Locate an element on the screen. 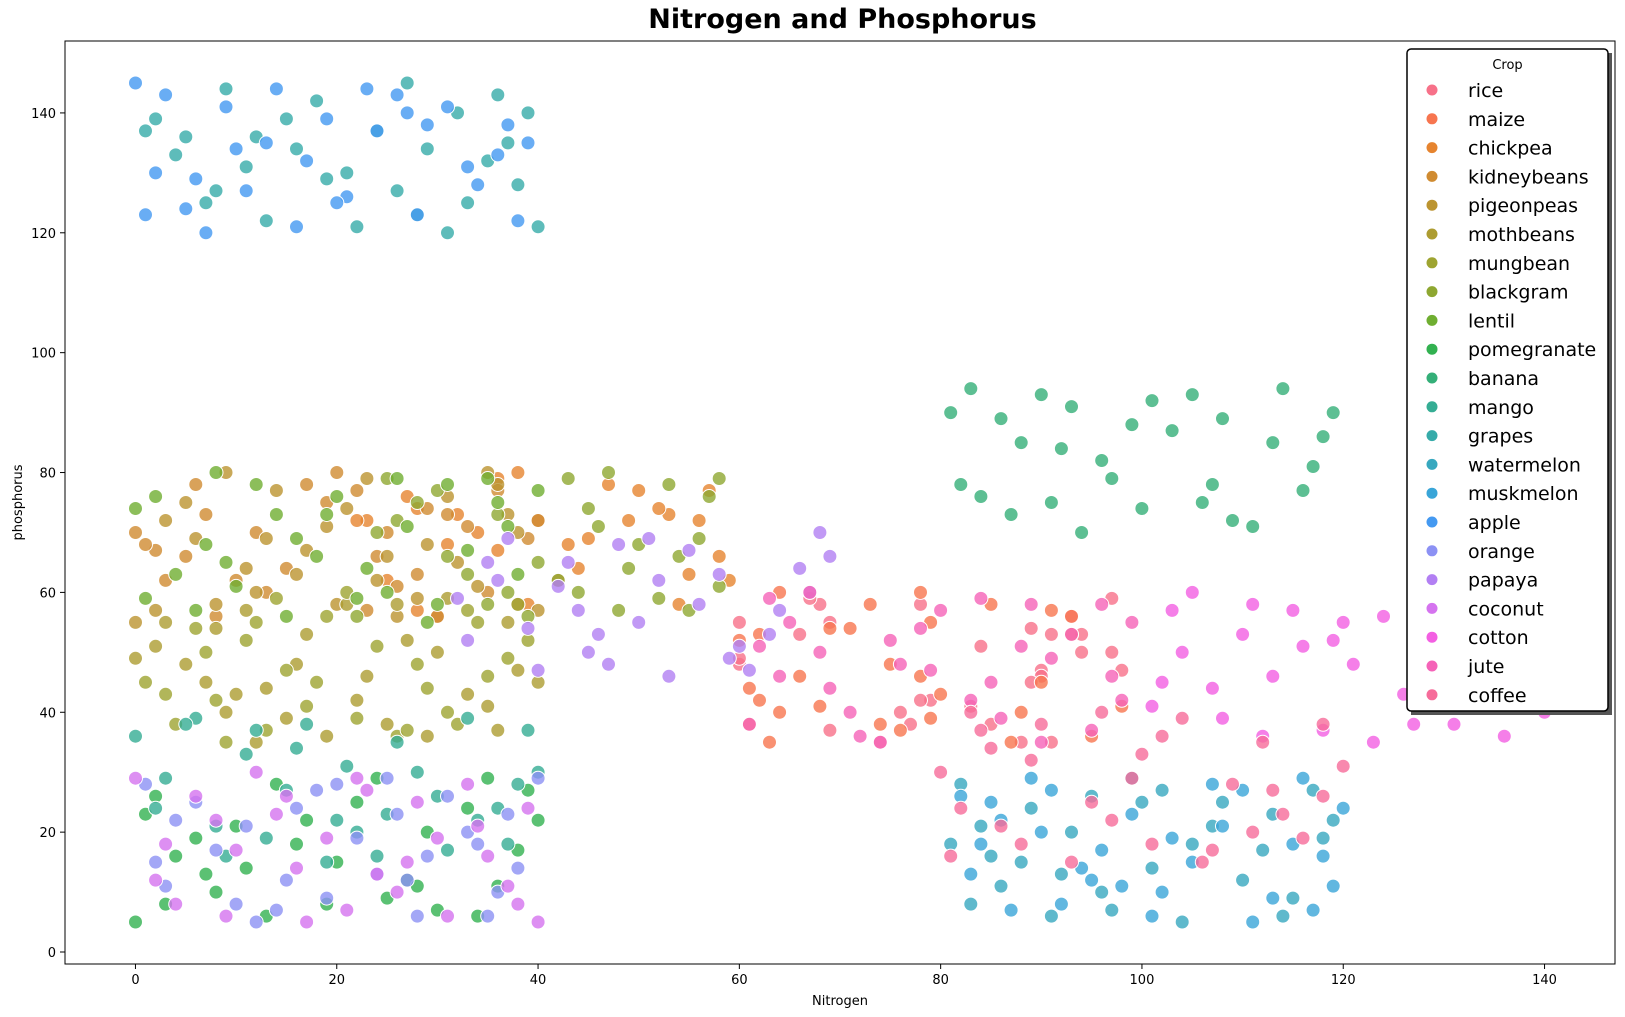  y-tick-label: 20 is located at coordinates (47, 833).